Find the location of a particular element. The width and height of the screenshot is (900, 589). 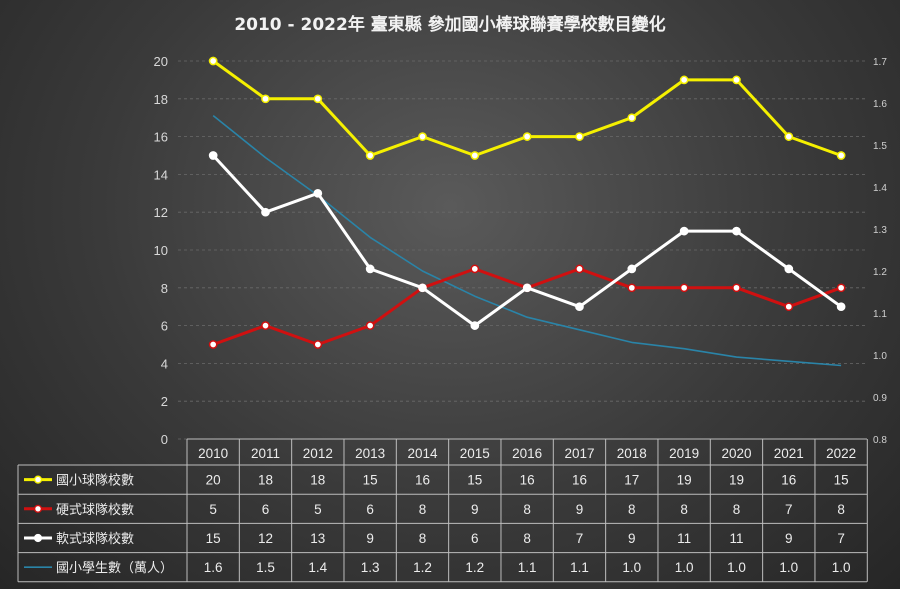

y2-tick-label: 0.8 is located at coordinates (880, 440).